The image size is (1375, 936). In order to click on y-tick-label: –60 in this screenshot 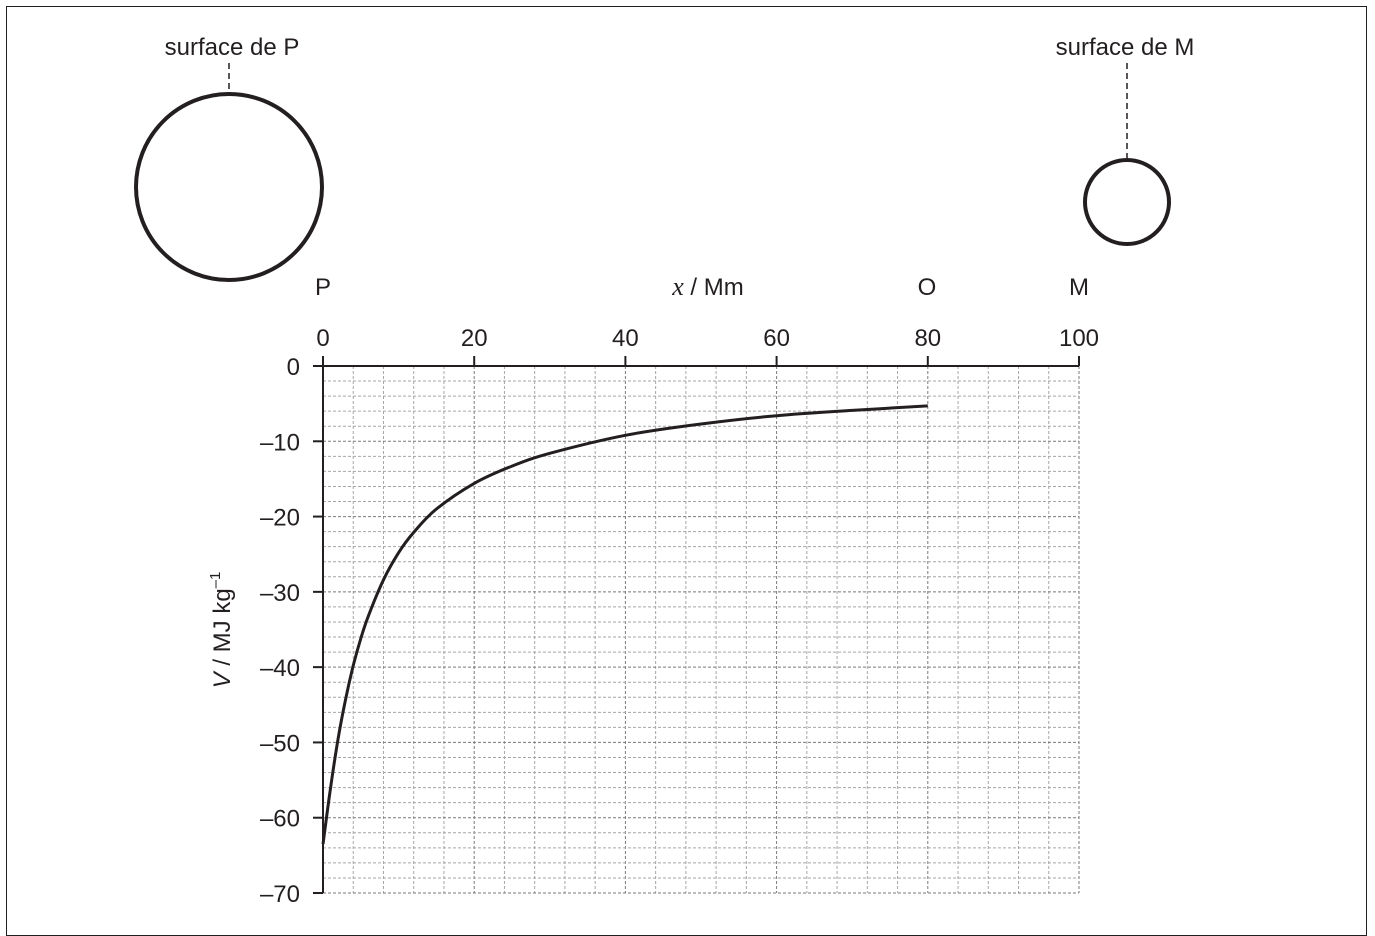, I will do `click(280, 819)`.